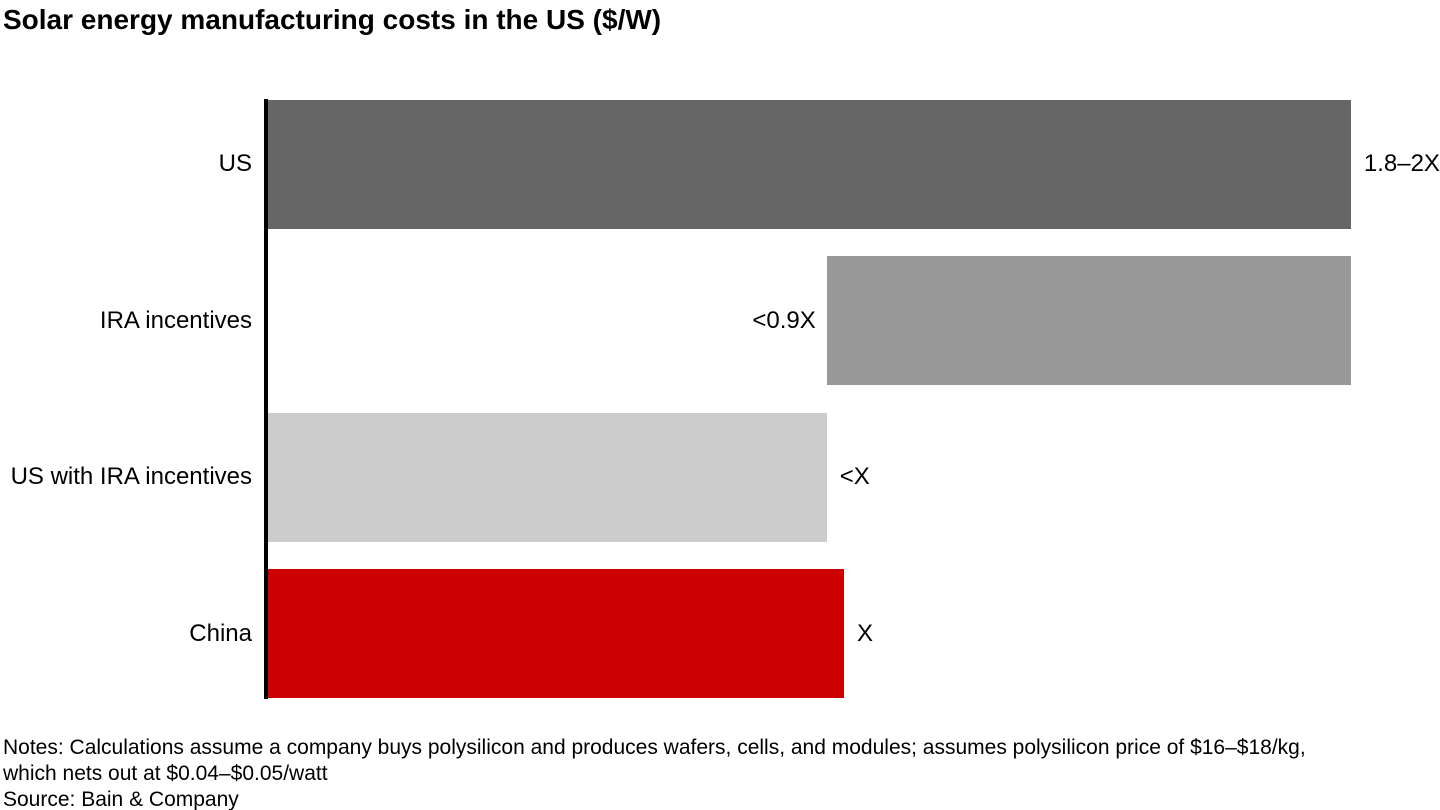 This screenshot has width=1440, height=810. I want to click on category-label-us: US, so click(235, 163).